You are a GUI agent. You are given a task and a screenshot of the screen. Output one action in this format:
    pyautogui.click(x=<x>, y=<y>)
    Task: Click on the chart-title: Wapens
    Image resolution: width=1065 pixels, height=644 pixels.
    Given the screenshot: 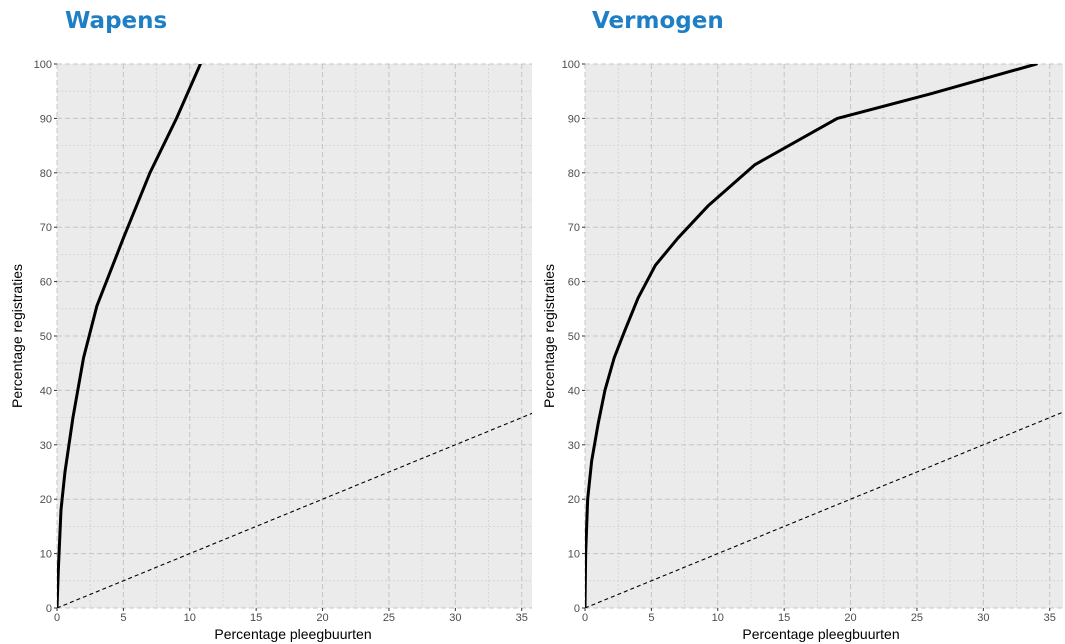 What is the action you would take?
    pyautogui.click(x=116, y=21)
    